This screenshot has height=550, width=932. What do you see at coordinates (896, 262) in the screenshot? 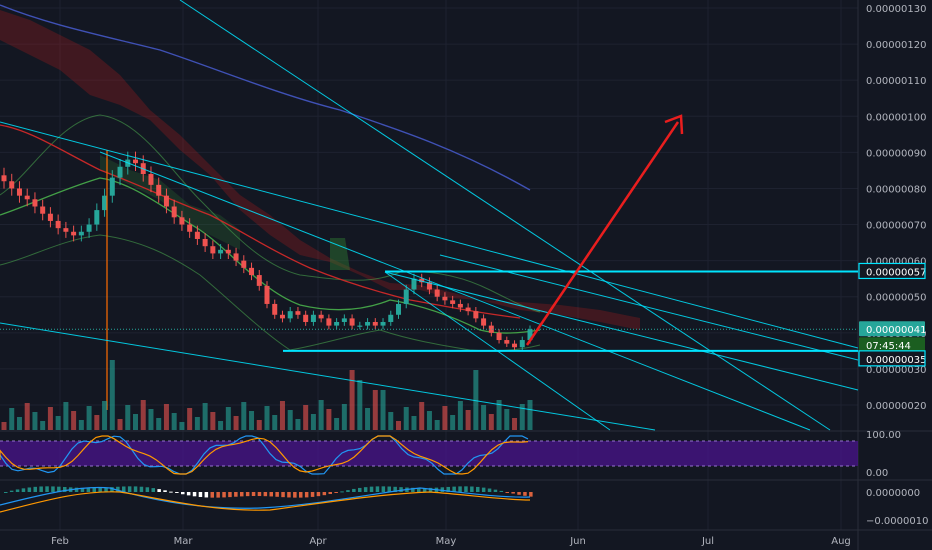
I see `y-tick-label: 0.00000060` at bounding box center [896, 262].